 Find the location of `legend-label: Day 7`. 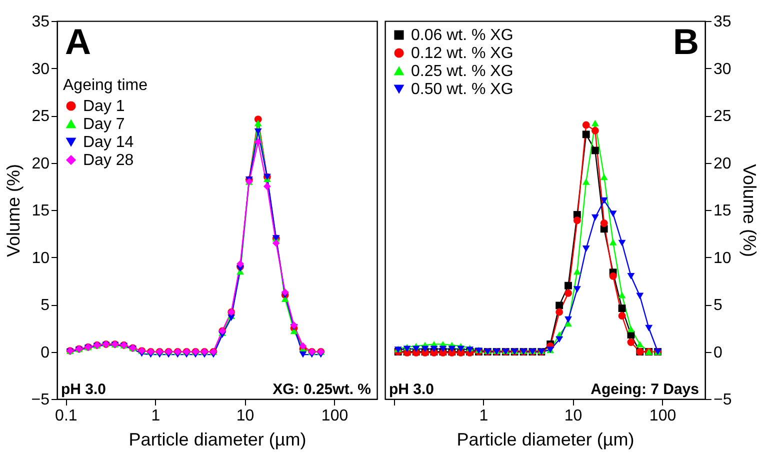

legend-label: Day 7 is located at coordinates (104, 124).